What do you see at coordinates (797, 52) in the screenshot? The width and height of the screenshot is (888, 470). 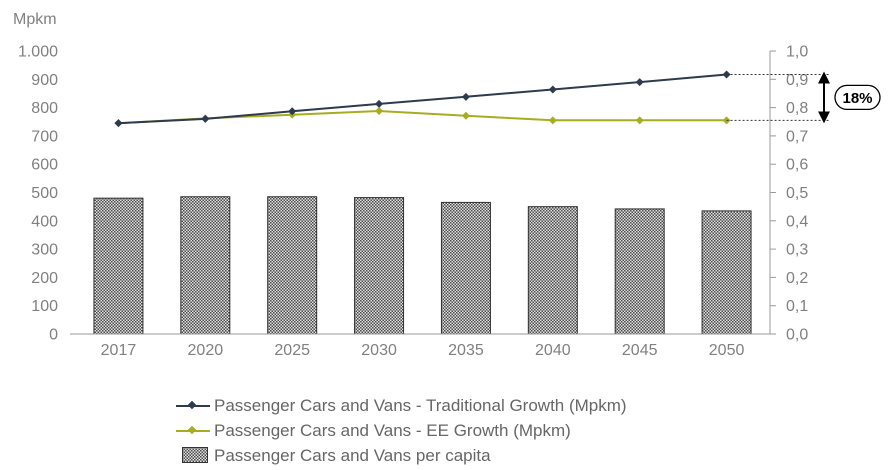 I see `right-tick-label: 1,0` at bounding box center [797, 52].